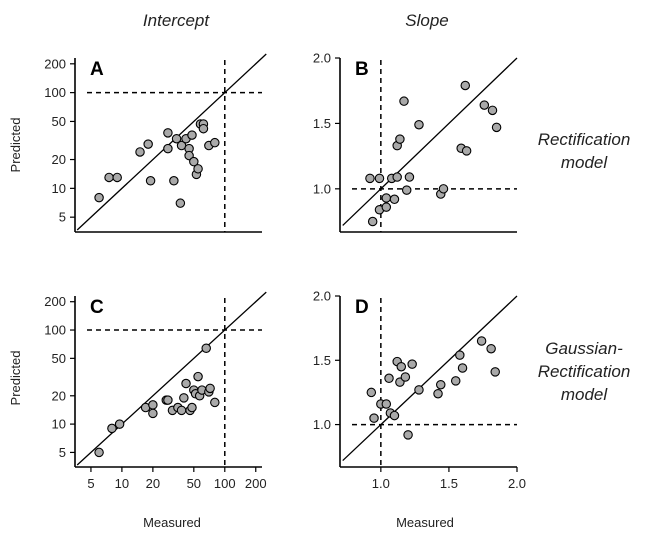  I want to click on x-tick-label: 1.5, so click(449, 483).